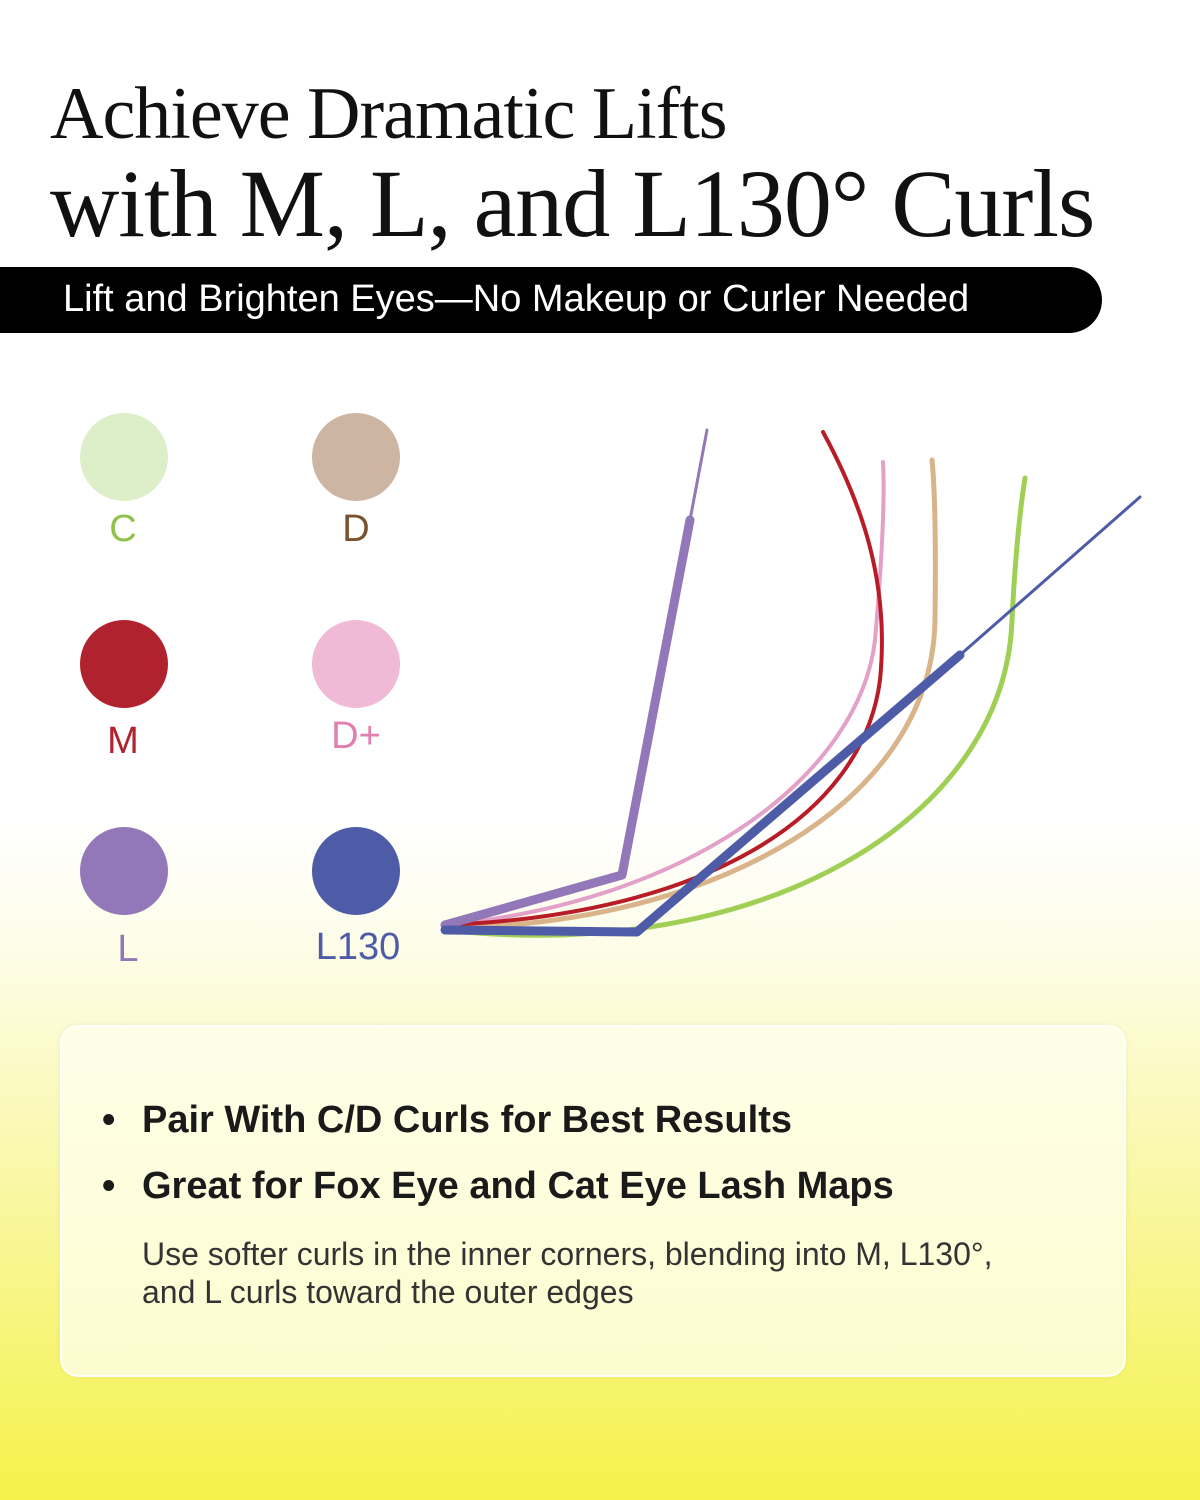  I want to click on bullet-text: Great for Fox Eye and Cat Eye Lash Maps, so click(518, 1186).